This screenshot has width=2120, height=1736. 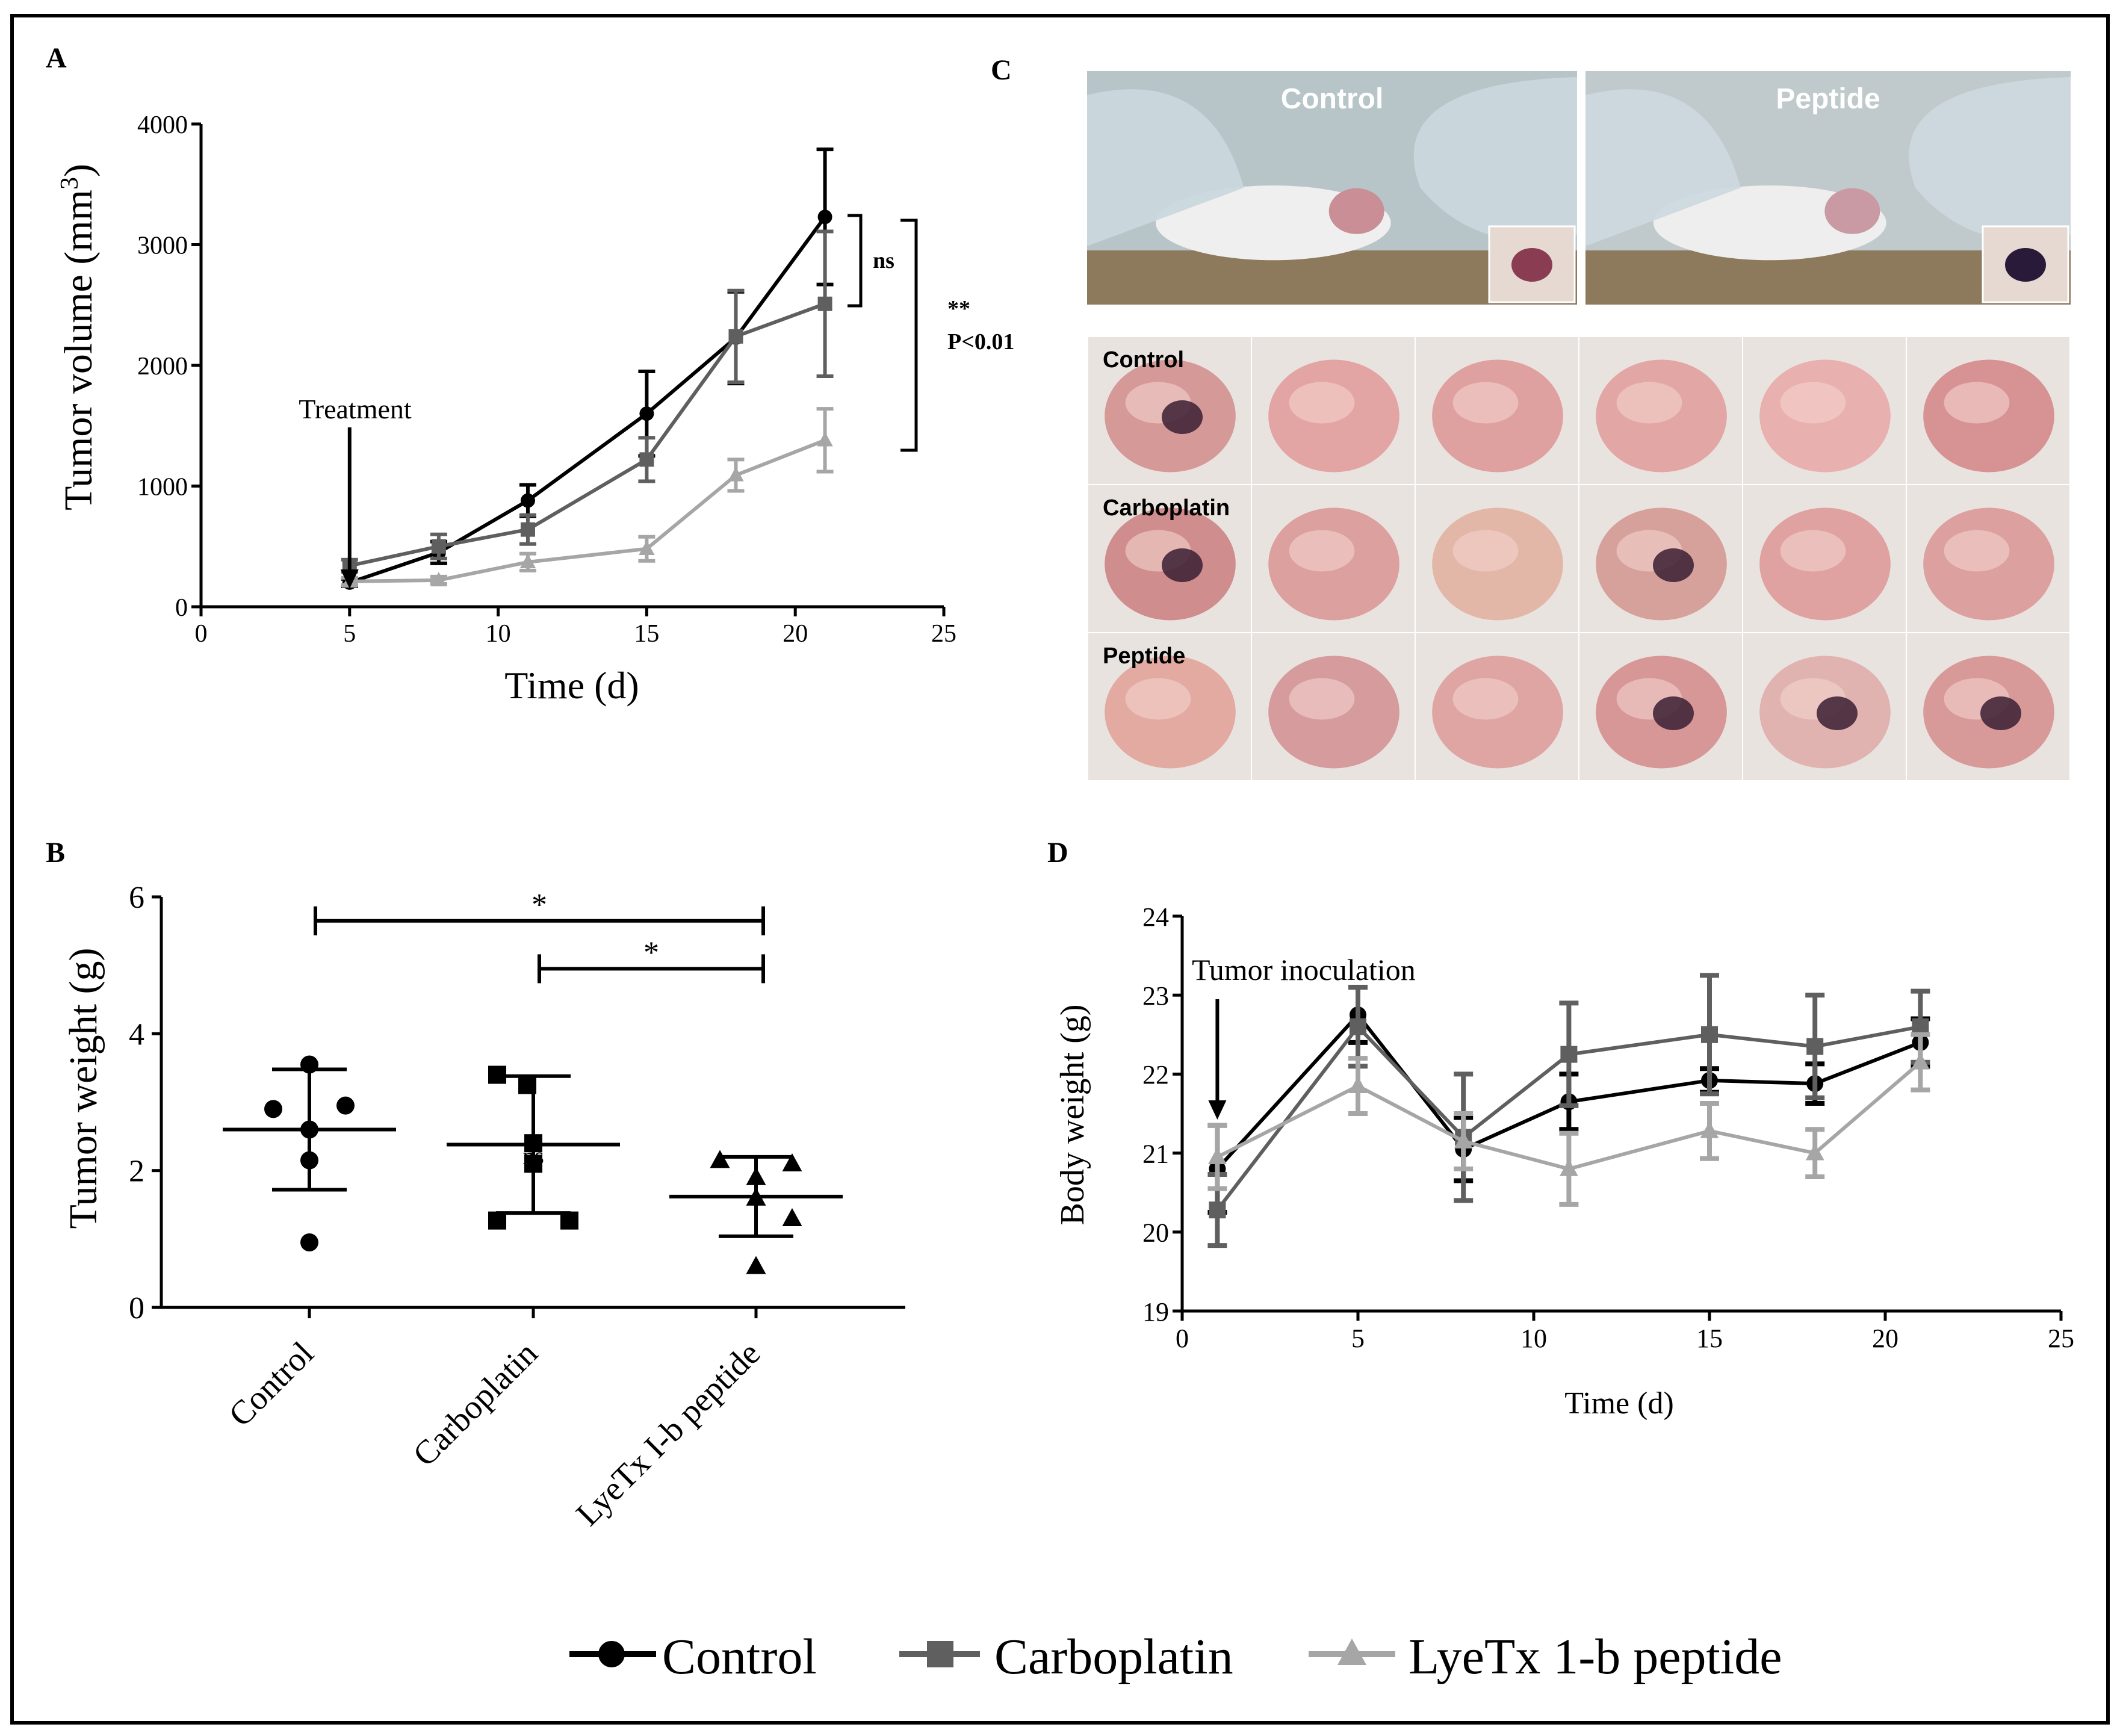 What do you see at coordinates (940, 1654) in the screenshot?
I see `legend-carboplatin-marker` at bounding box center [940, 1654].